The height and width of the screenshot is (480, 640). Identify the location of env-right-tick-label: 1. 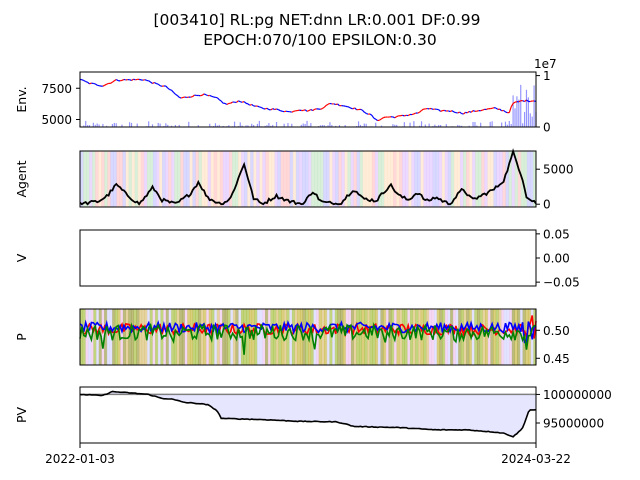
(547, 76).